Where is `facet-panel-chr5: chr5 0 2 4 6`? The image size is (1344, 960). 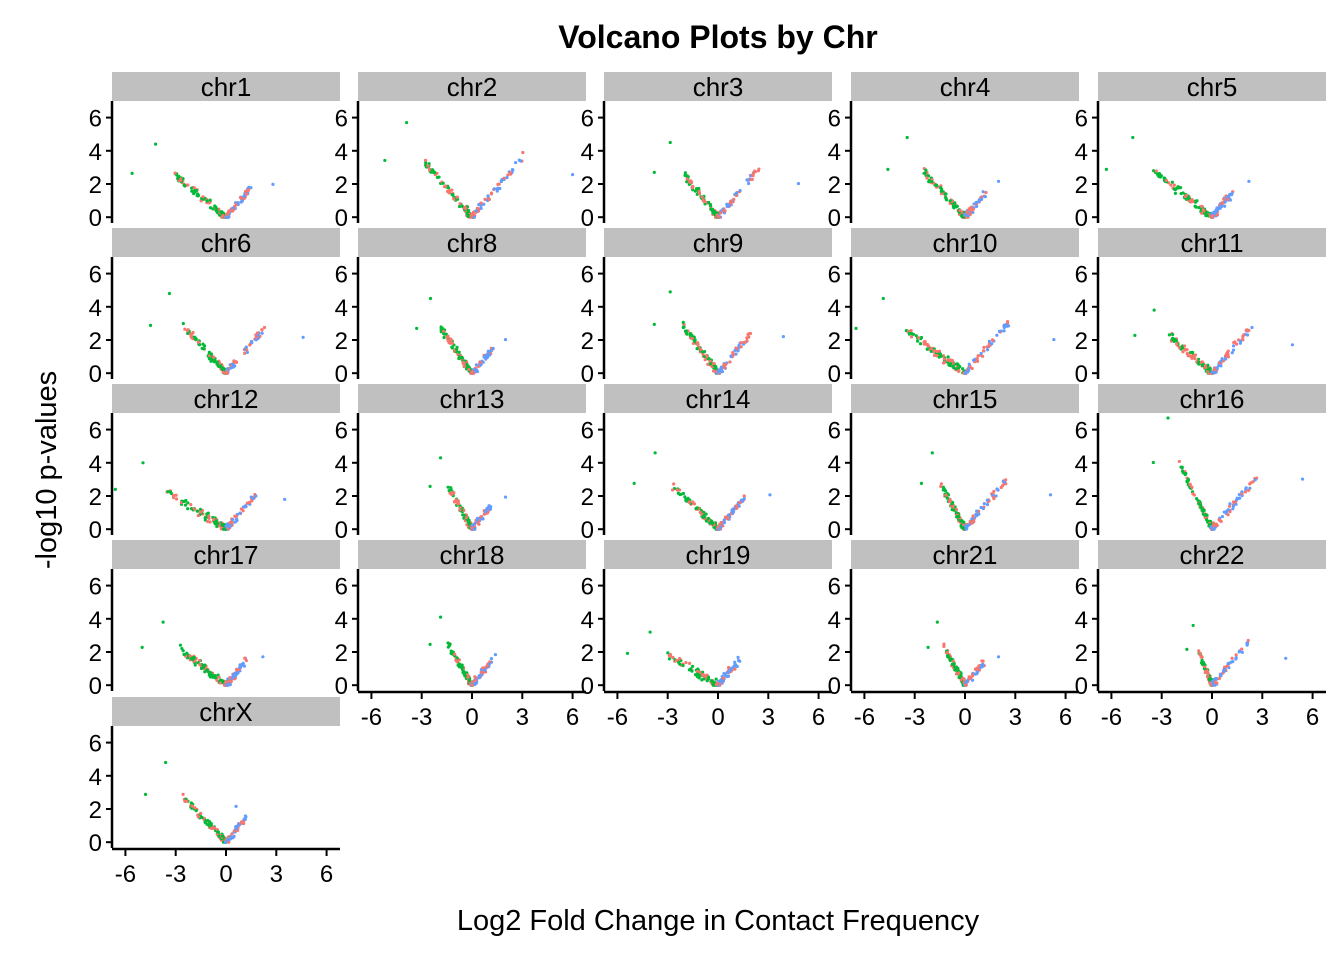 facet-panel-chr5: chr5 0 2 4 6 is located at coordinates (1200, 152).